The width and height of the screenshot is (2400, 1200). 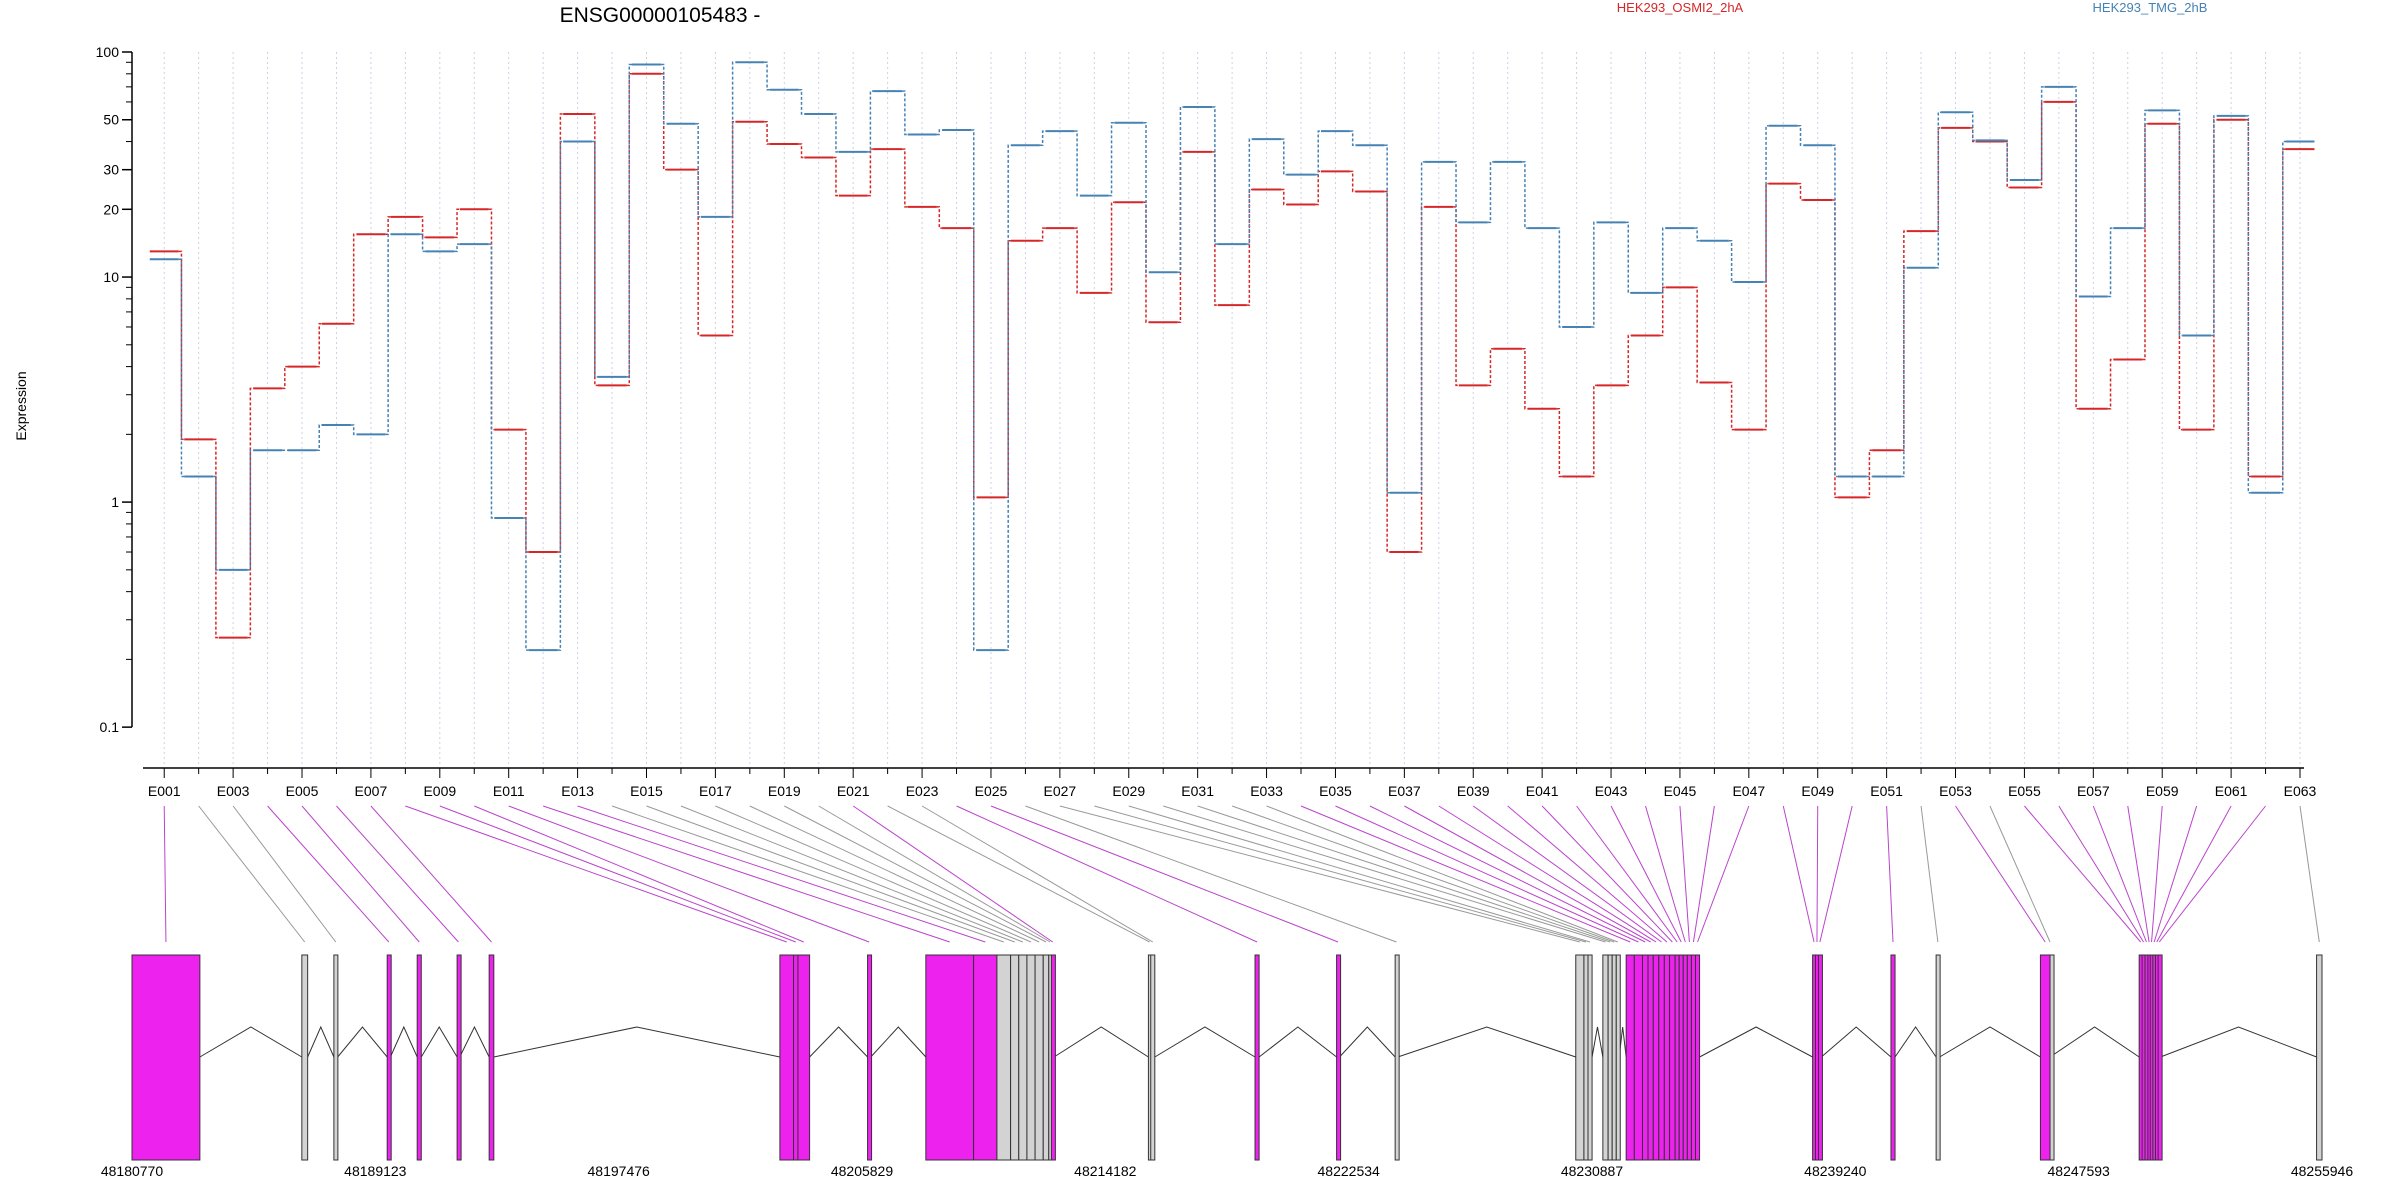 I want to click on y-tick-label: 0.1, so click(x=110, y=727).